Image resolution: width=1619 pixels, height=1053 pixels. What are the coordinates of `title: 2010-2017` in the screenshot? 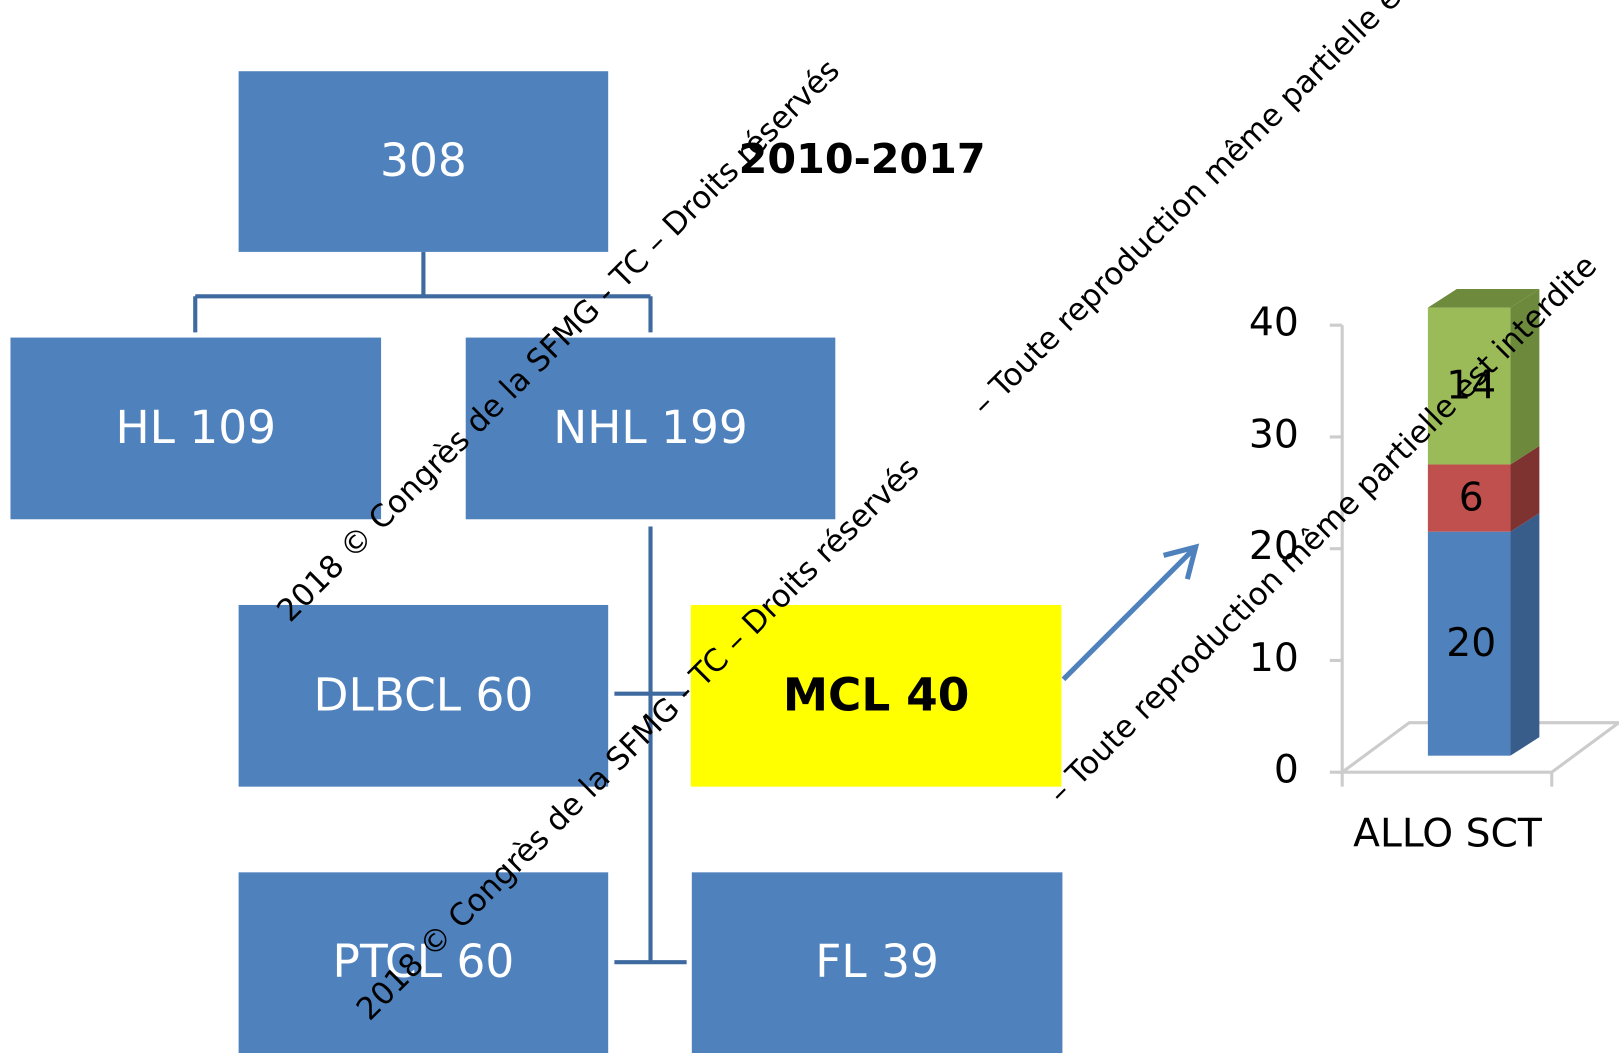 It's located at (862, 159).